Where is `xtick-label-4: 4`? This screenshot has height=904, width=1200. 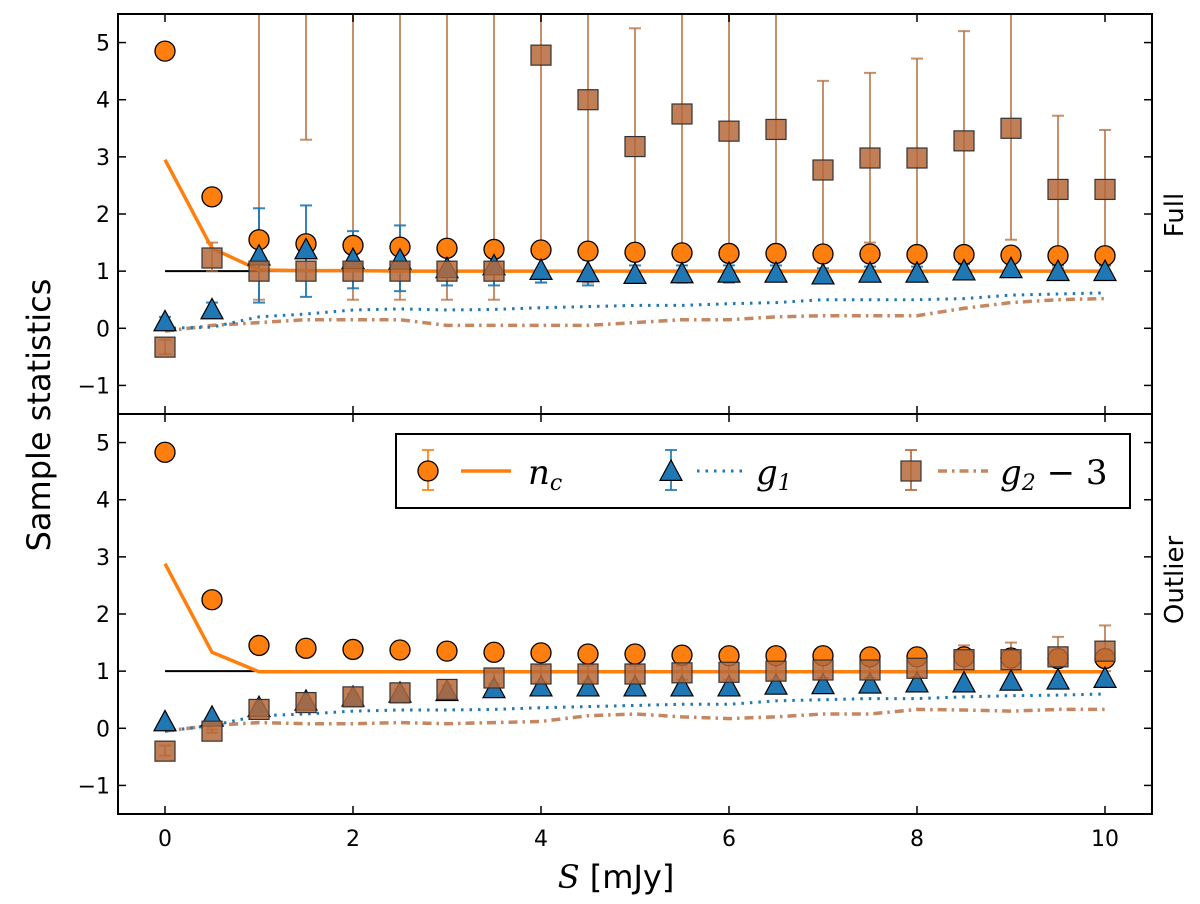
xtick-label-4: 4 is located at coordinates (541, 839).